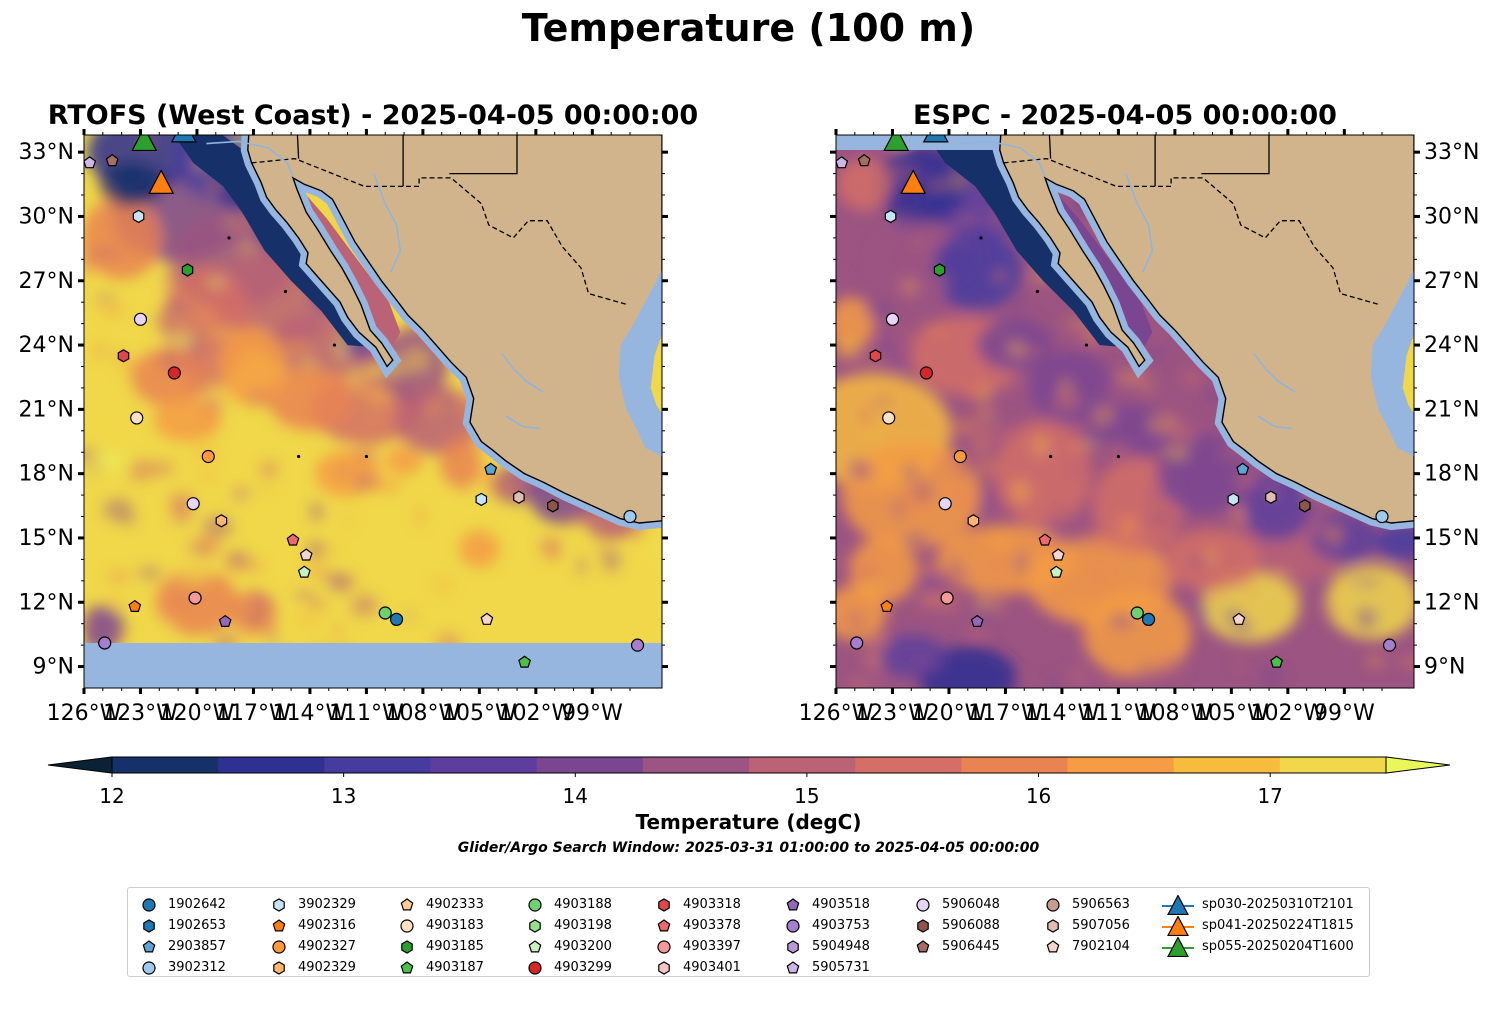 The width and height of the screenshot is (1497, 1014). I want to click on legend-entry: 5907056, so click(1086, 925).